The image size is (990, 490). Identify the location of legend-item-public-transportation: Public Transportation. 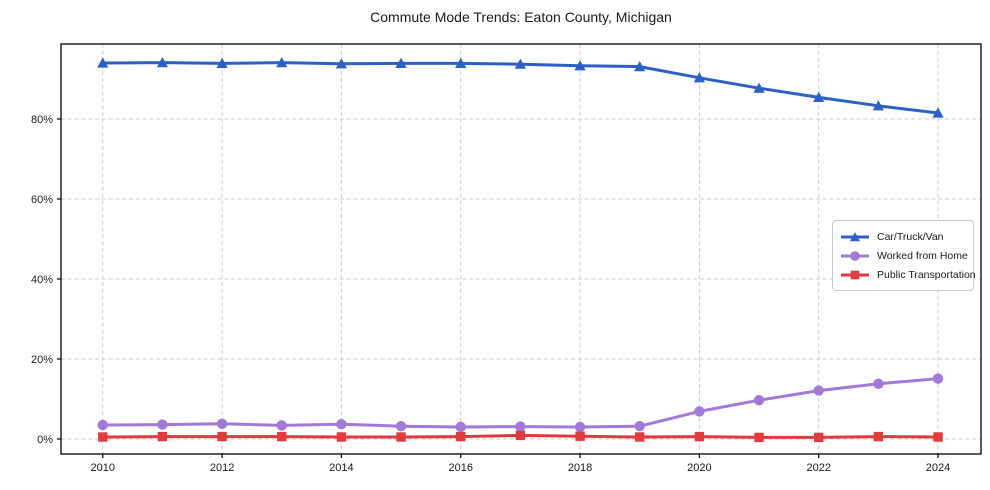
(908, 274).